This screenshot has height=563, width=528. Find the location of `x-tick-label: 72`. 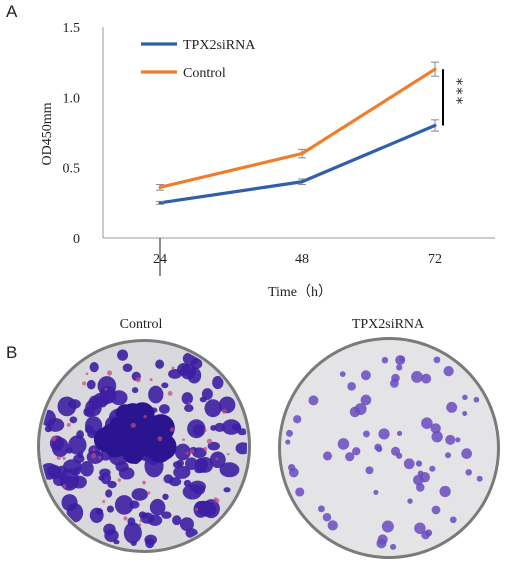

x-tick-label: 72 is located at coordinates (435, 259).